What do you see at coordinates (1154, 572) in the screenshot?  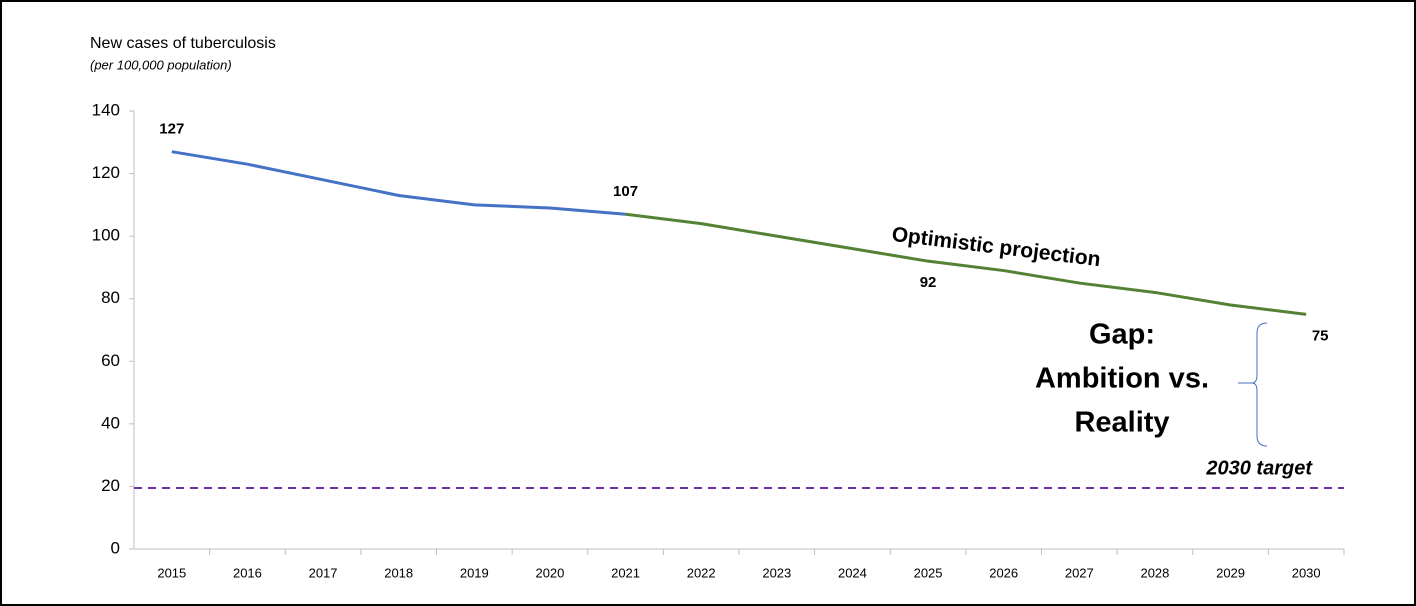 I see `x-tick-label: 2028` at bounding box center [1154, 572].